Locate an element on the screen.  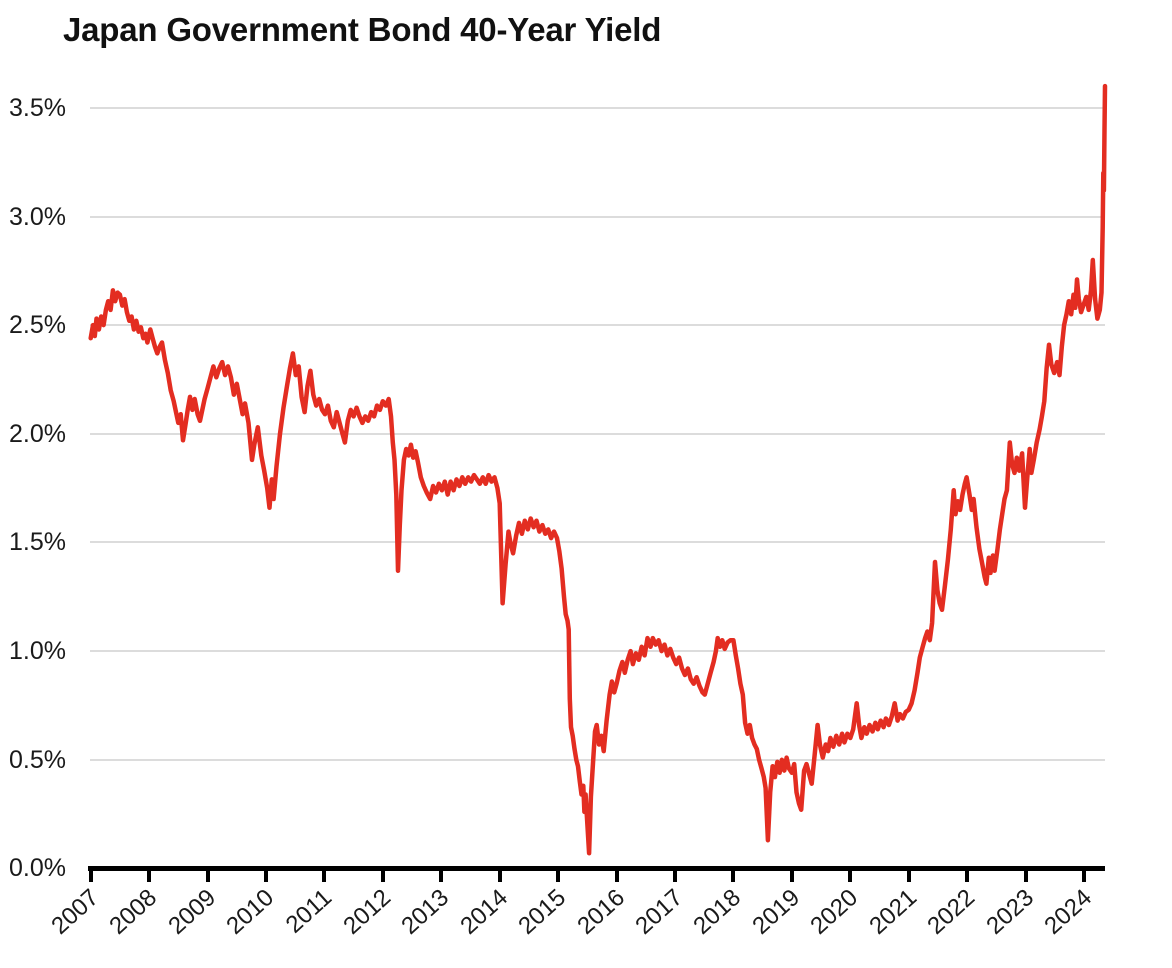
y-tick-label: 3.0% is located at coordinates (37, 216).